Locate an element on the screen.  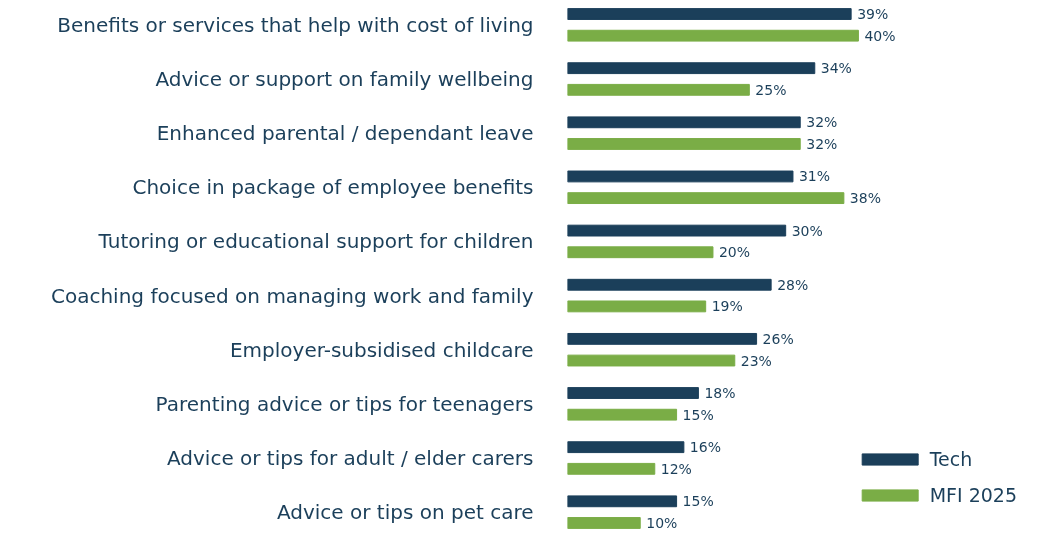
data-label: 31% is located at coordinates (814, 176).